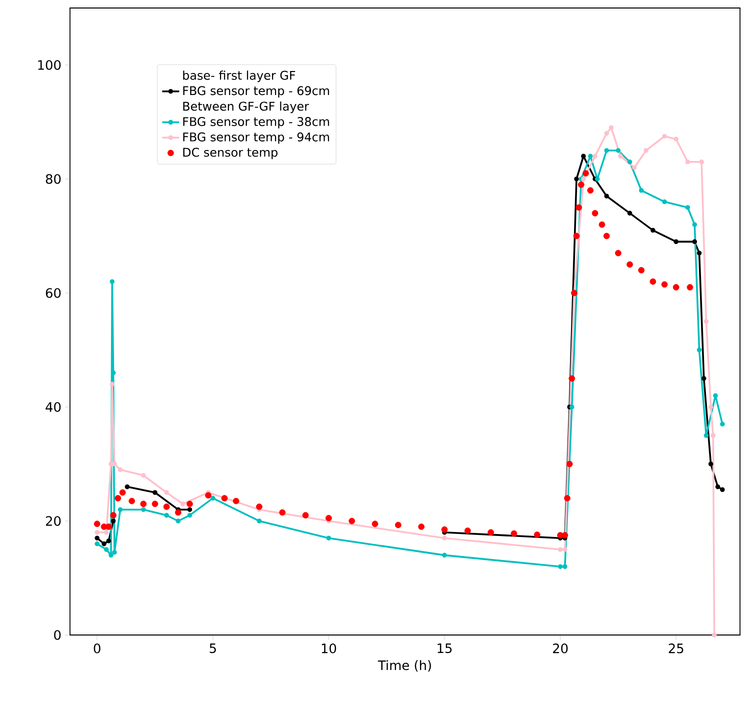 Image resolution: width=743 pixels, height=711 pixels. What do you see at coordinates (213, 649) in the screenshot?
I see `x-tick-label: 5` at bounding box center [213, 649].